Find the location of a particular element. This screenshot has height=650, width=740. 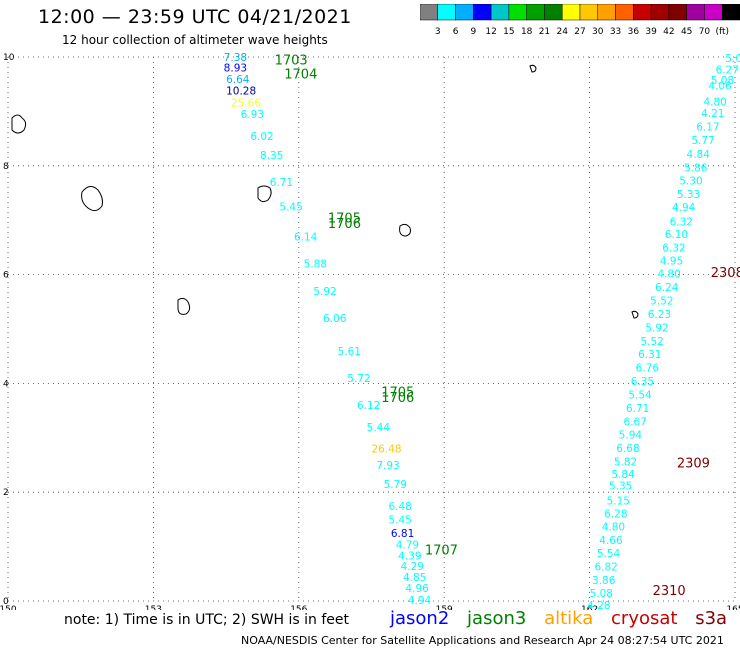

wave-height-label: 7.93 is located at coordinates (387, 466).